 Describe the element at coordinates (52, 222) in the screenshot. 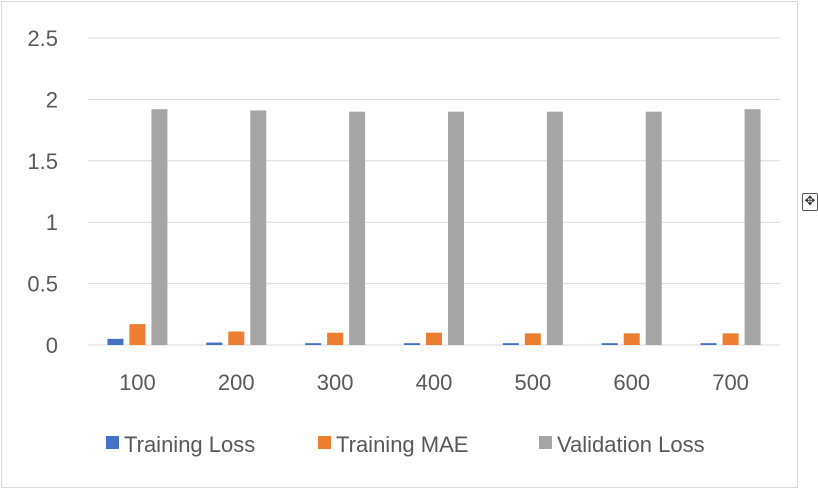

I see `y-tick-label: 1` at that location.